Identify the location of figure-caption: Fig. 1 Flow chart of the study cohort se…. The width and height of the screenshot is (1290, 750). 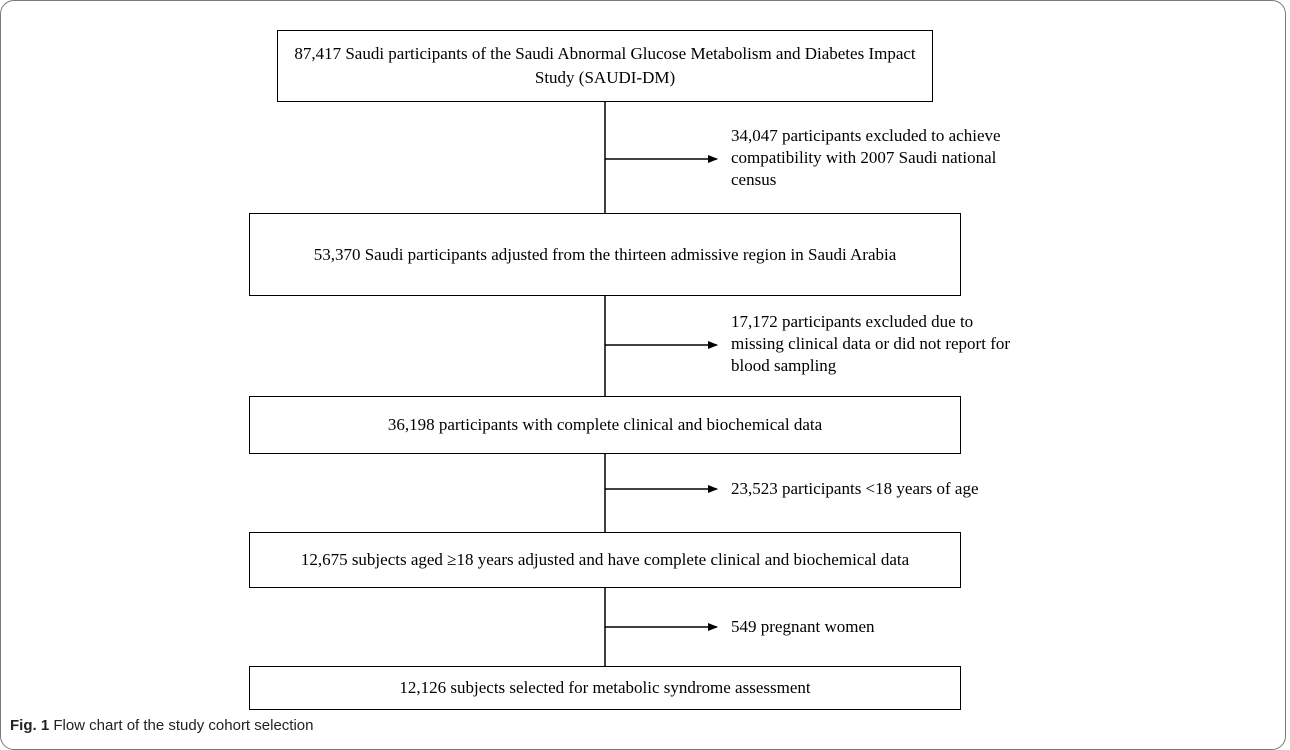
(161, 726).